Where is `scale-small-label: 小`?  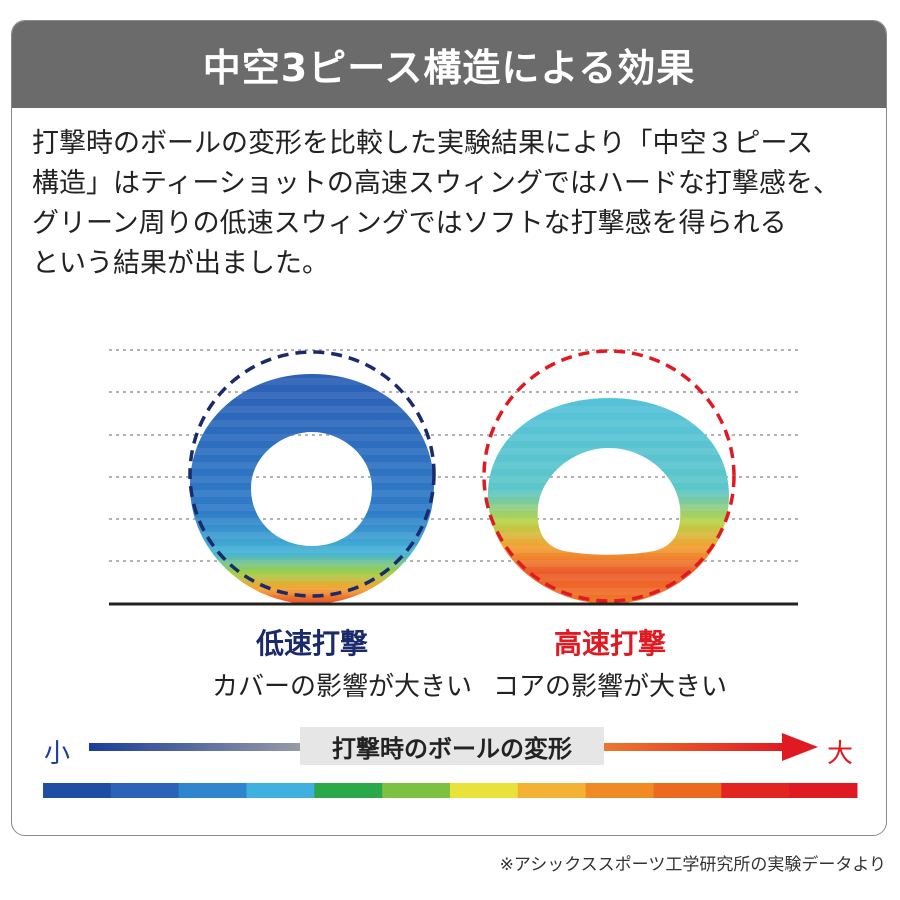 scale-small-label: 小 is located at coordinates (57, 754).